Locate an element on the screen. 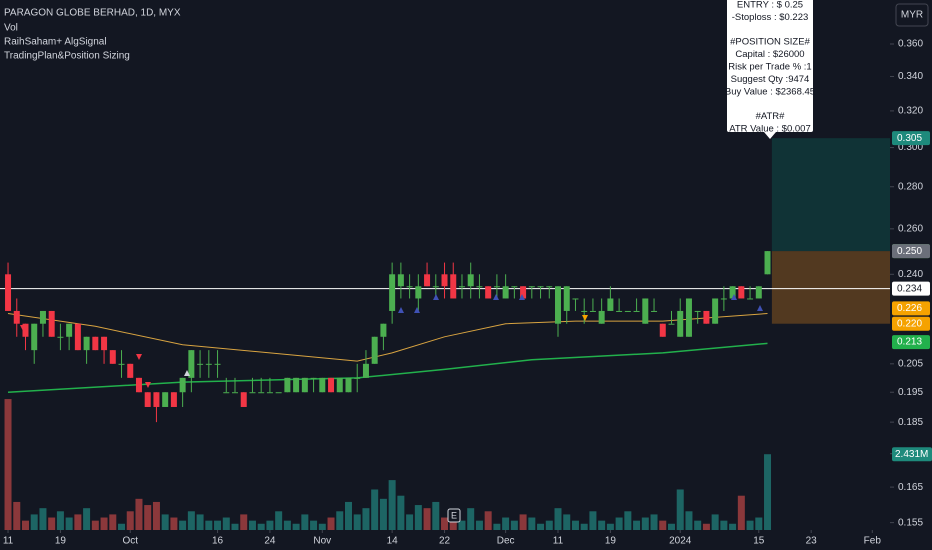  price-label: 0.220 is located at coordinates (909, 323).